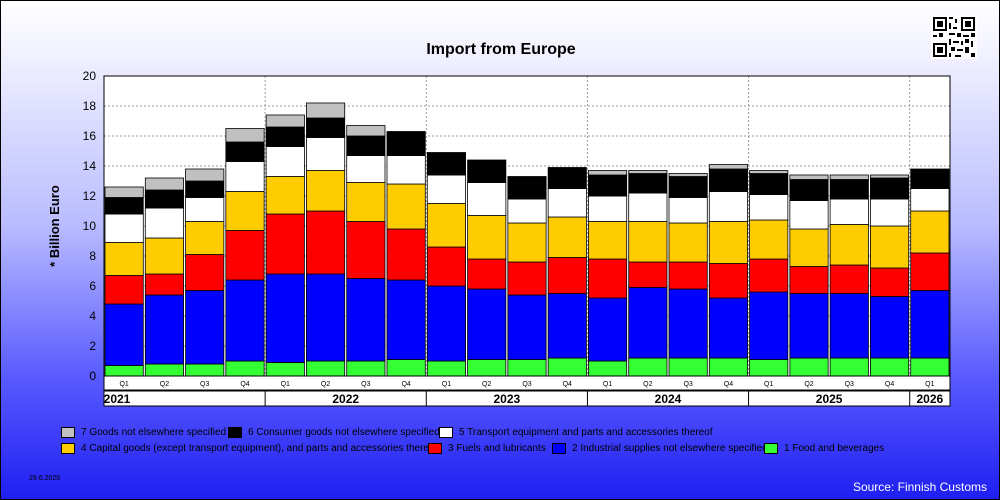 The height and width of the screenshot is (500, 1000). What do you see at coordinates (92, 256) in the screenshot?
I see `y-tick-label: 8` at bounding box center [92, 256].